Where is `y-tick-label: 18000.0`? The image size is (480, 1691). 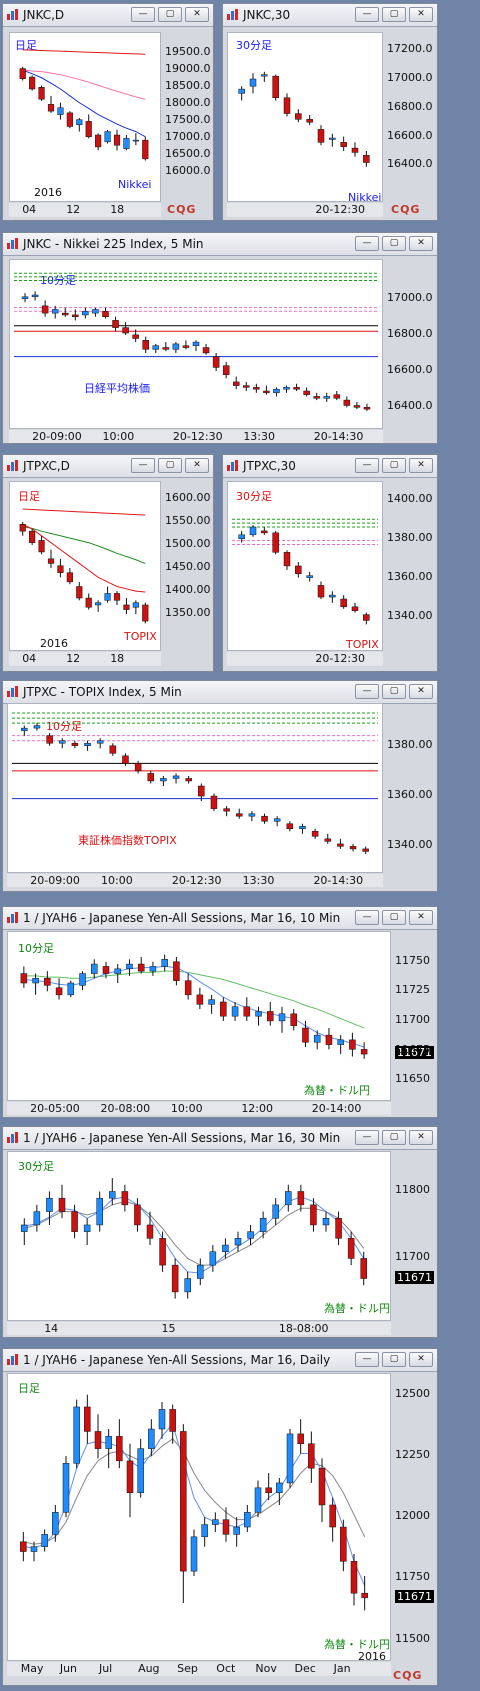 y-tick-label: 18000.0 is located at coordinates (188, 103).